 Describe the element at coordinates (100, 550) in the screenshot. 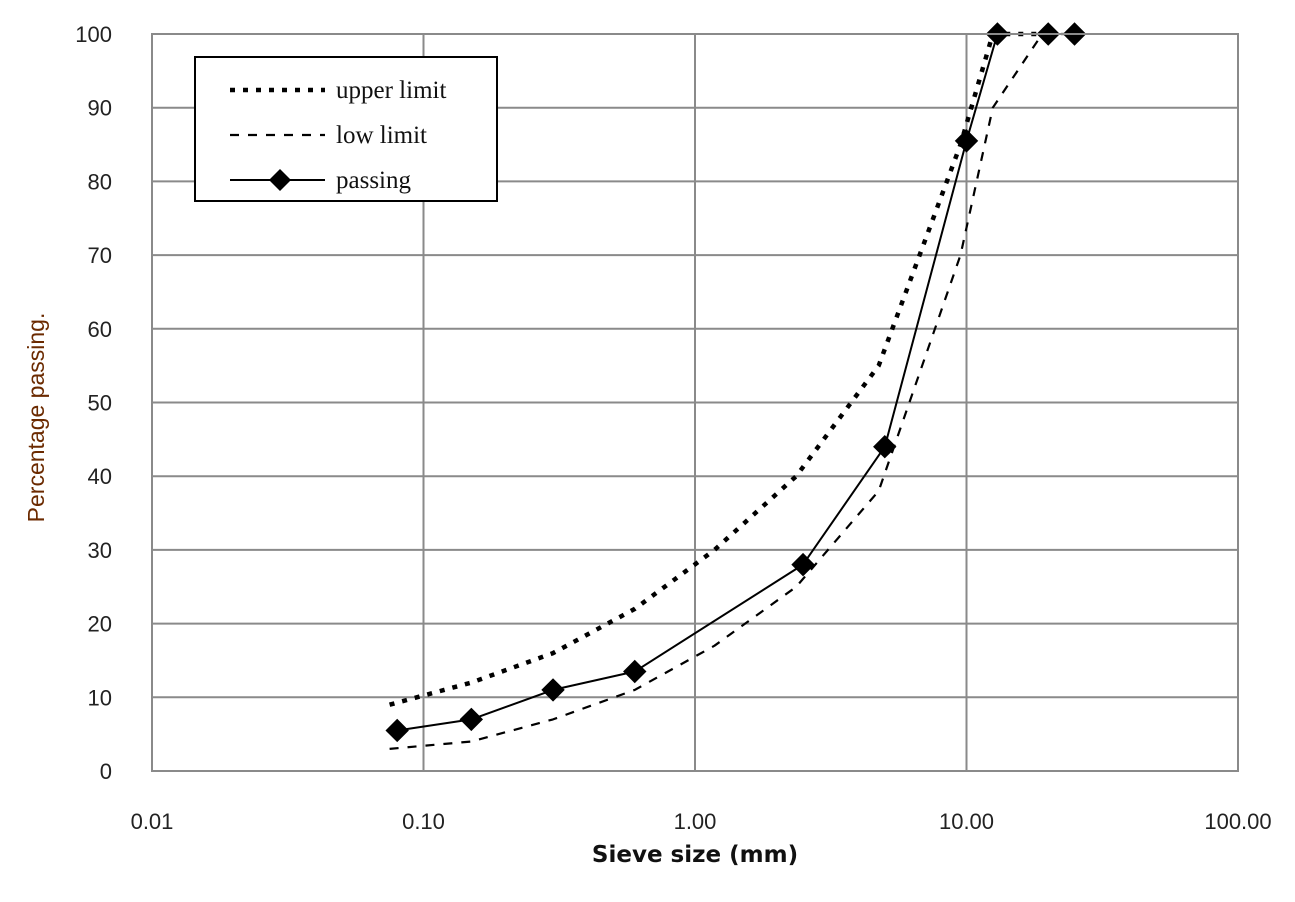

I see `y-tick-label: 30` at that location.